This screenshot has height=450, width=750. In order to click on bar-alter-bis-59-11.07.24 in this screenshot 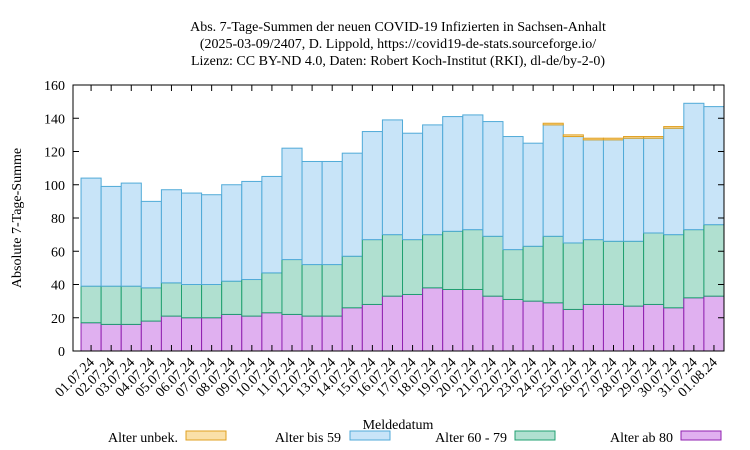, I will do `click(292, 204)`.